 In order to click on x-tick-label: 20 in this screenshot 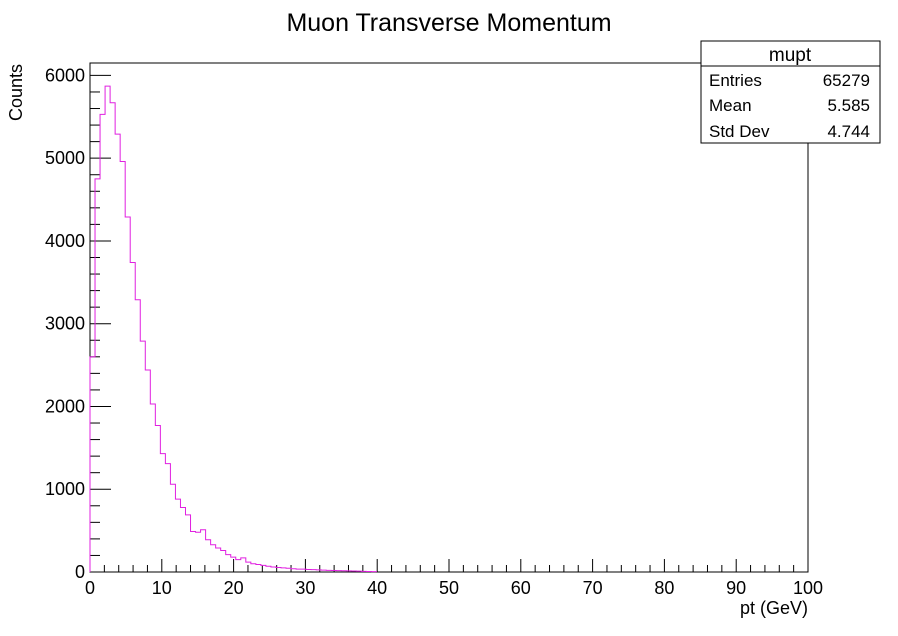, I will do `click(234, 588)`.